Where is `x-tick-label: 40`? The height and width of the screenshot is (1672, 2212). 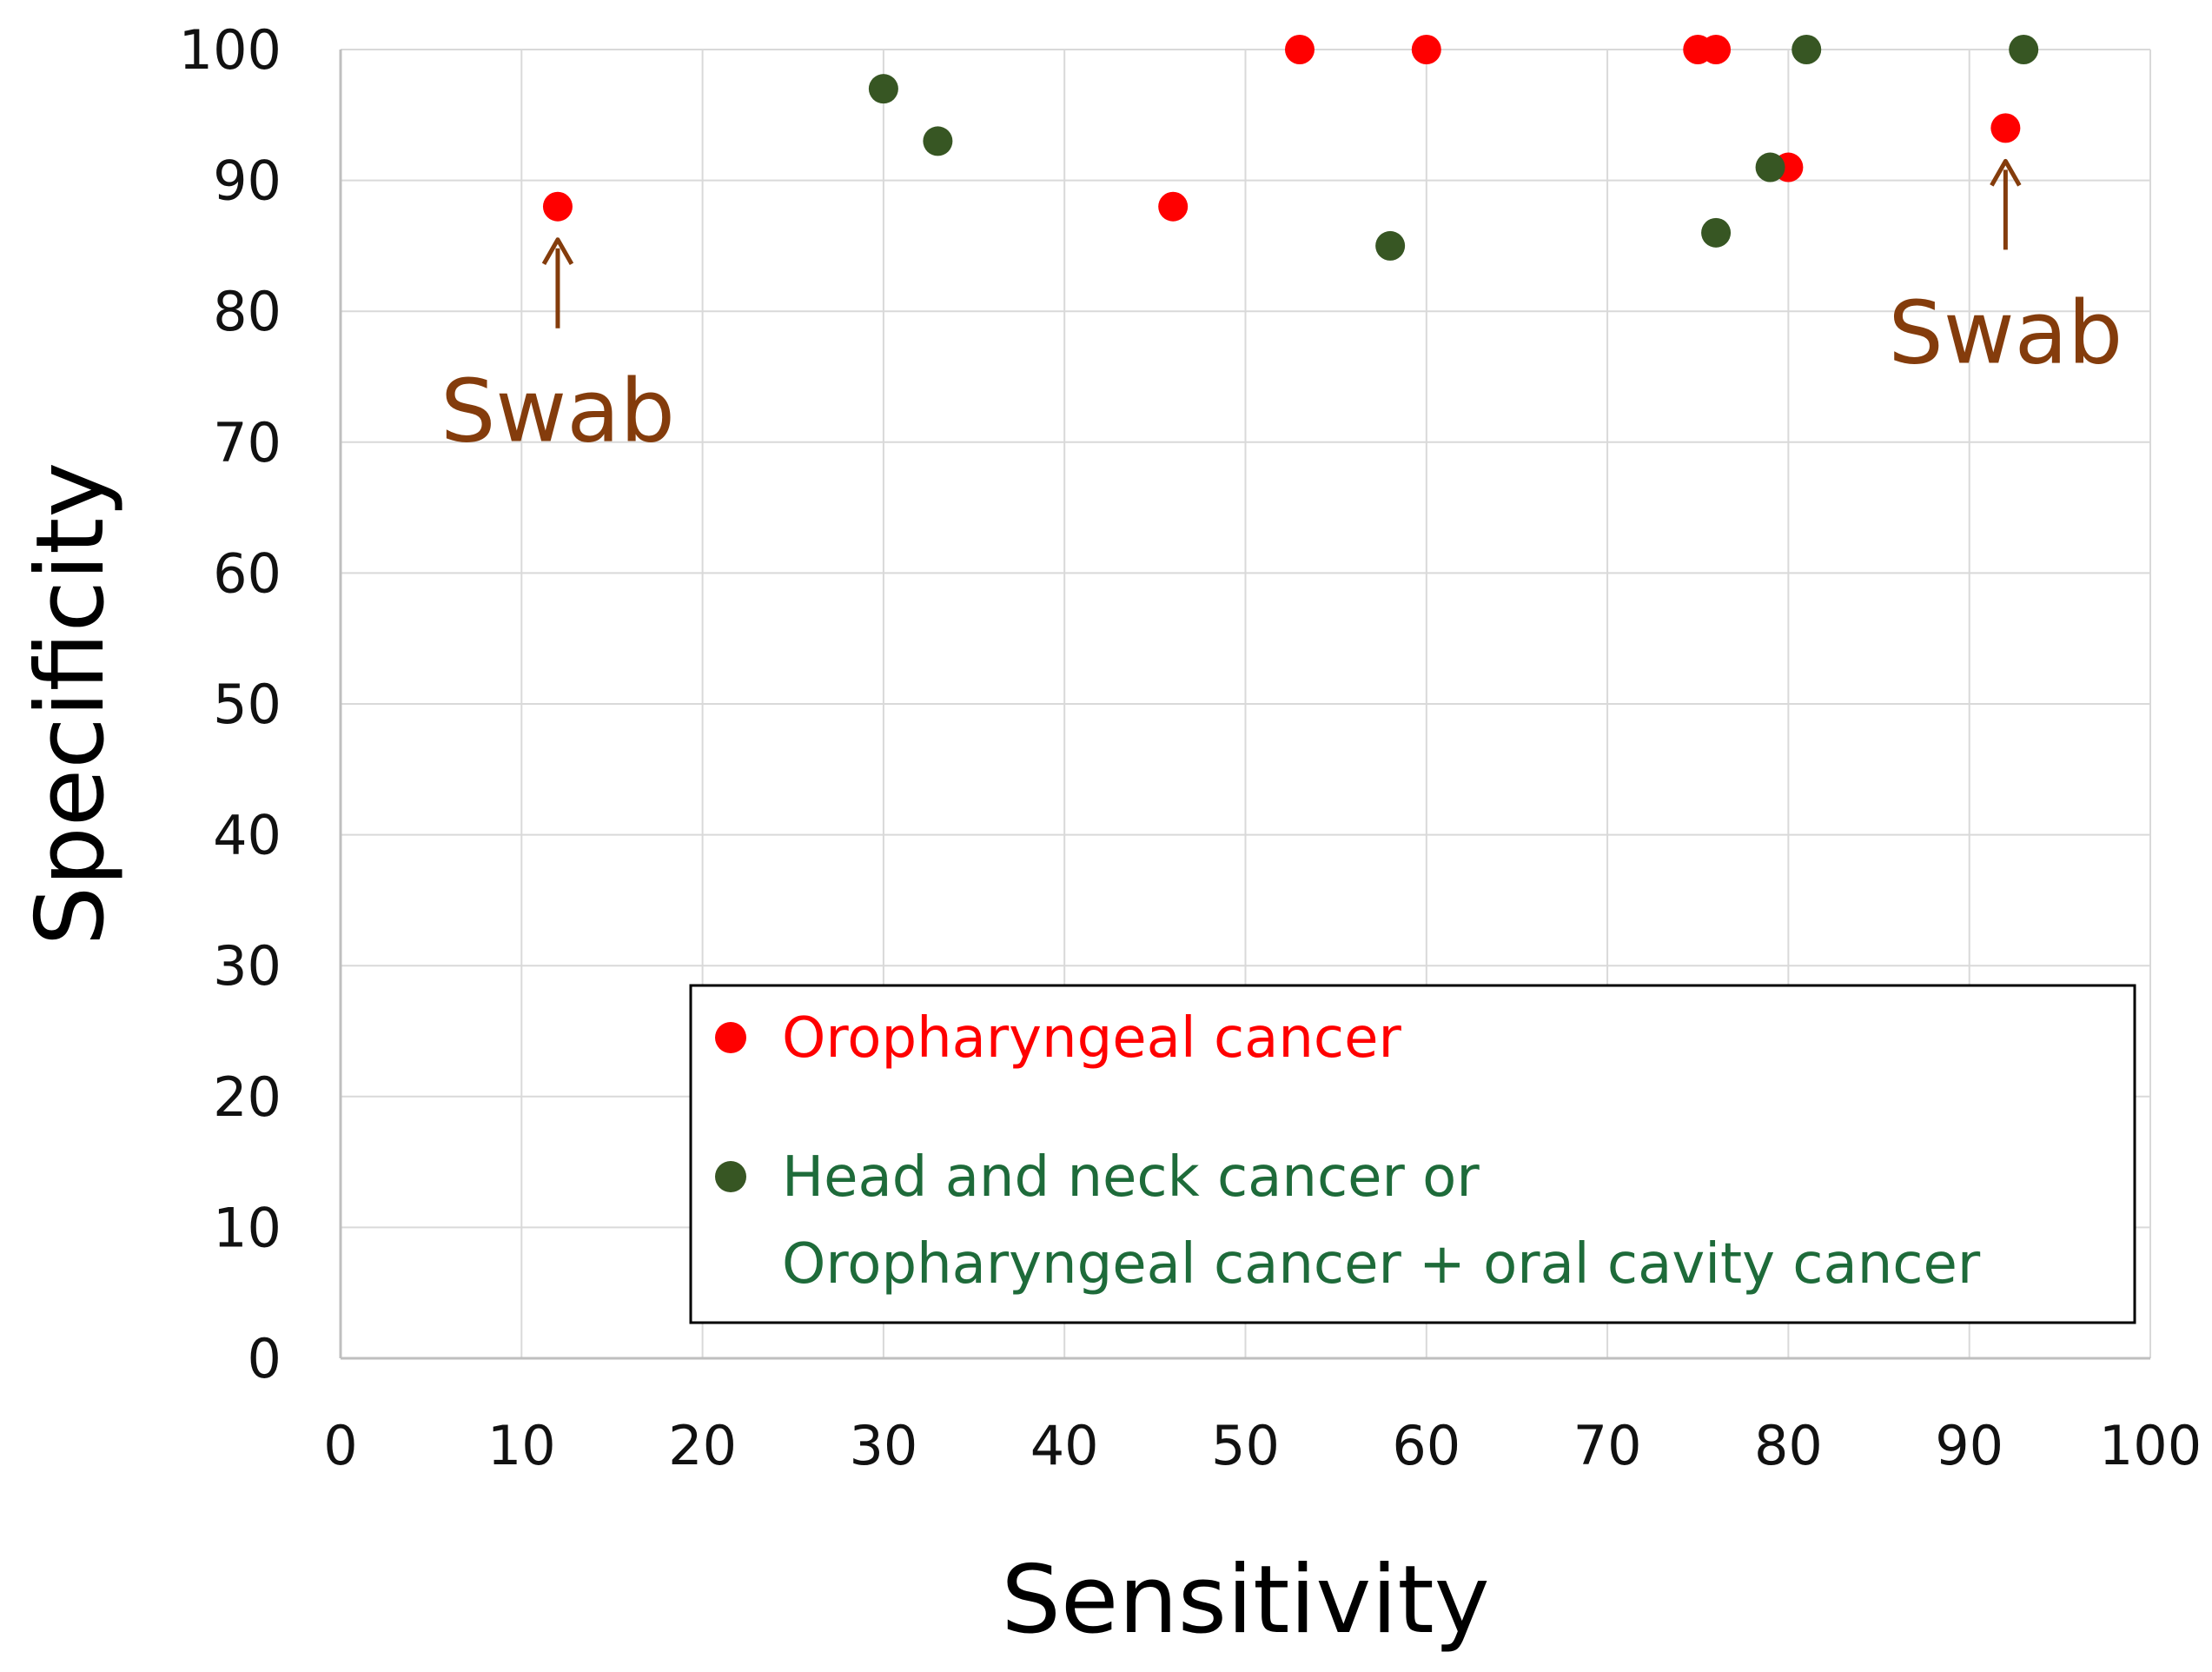 x-tick-label: 40 is located at coordinates (1064, 1445).